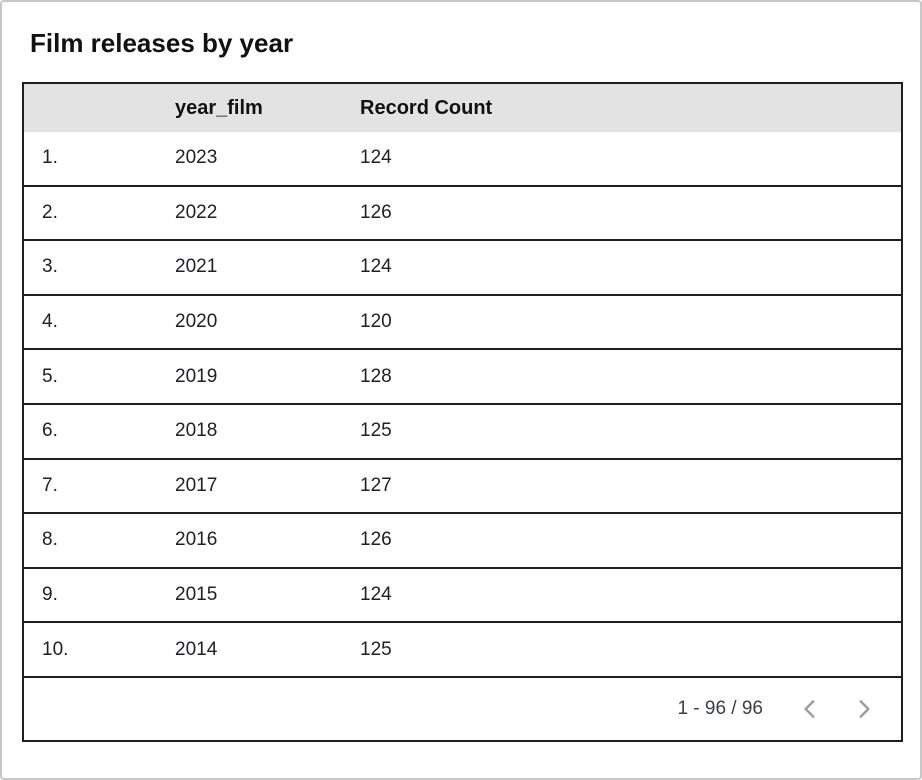 This screenshot has height=780, width=922. What do you see at coordinates (50, 595) in the screenshot?
I see `row-number: 9.` at bounding box center [50, 595].